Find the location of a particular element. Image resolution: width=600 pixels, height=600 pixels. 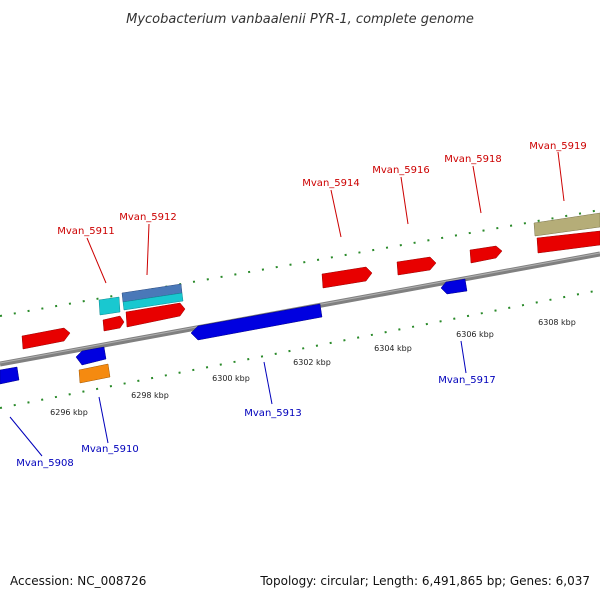

gene-label-mvan-5912: Mvan_5912 is located at coordinates (147, 217).